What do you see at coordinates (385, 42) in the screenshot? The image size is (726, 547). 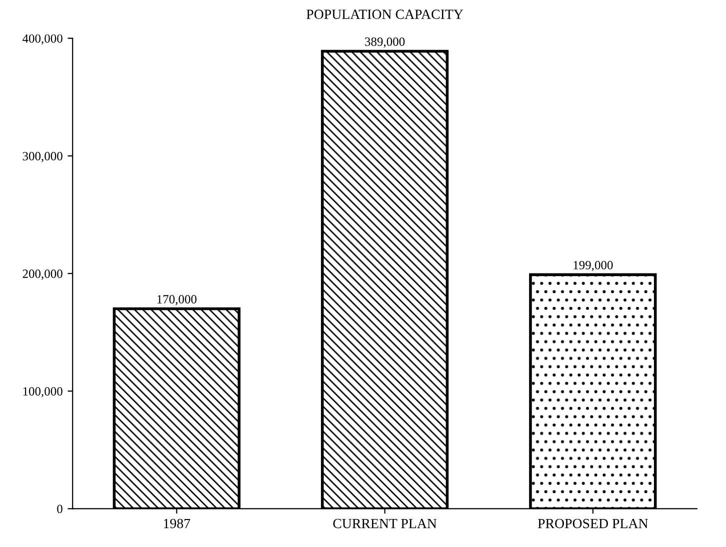 I see `data-label: 389,000` at bounding box center [385, 42].